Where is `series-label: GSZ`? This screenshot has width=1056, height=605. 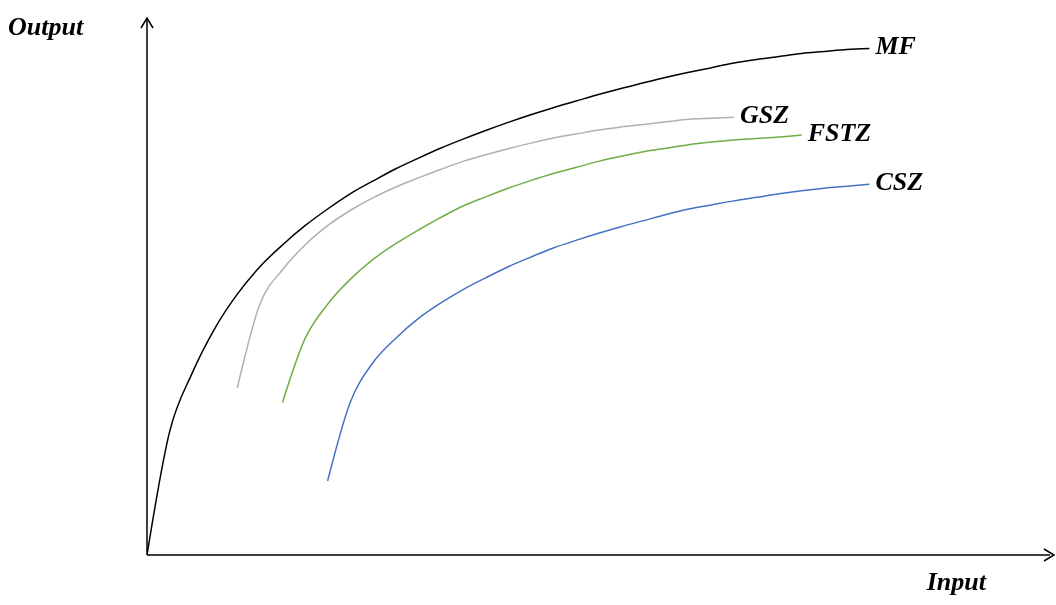 series-label: GSZ is located at coordinates (764, 115).